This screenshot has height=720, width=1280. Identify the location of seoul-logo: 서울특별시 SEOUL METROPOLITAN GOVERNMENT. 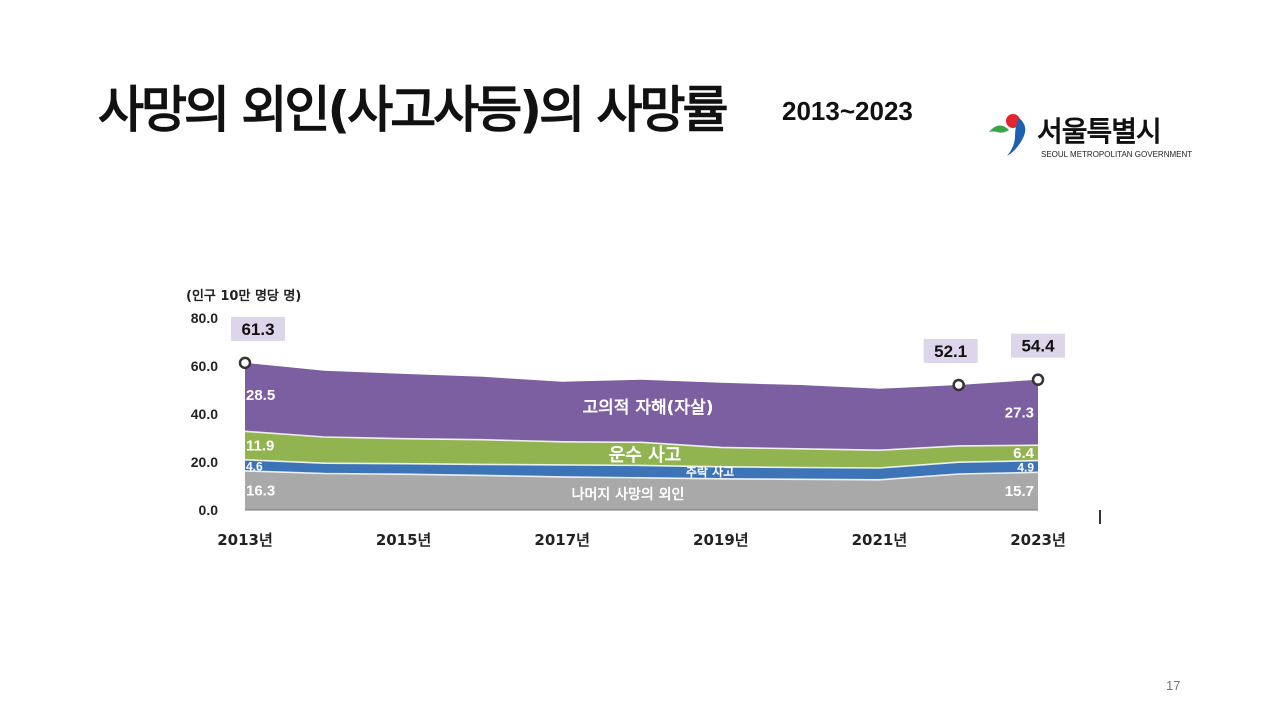
(1095, 138).